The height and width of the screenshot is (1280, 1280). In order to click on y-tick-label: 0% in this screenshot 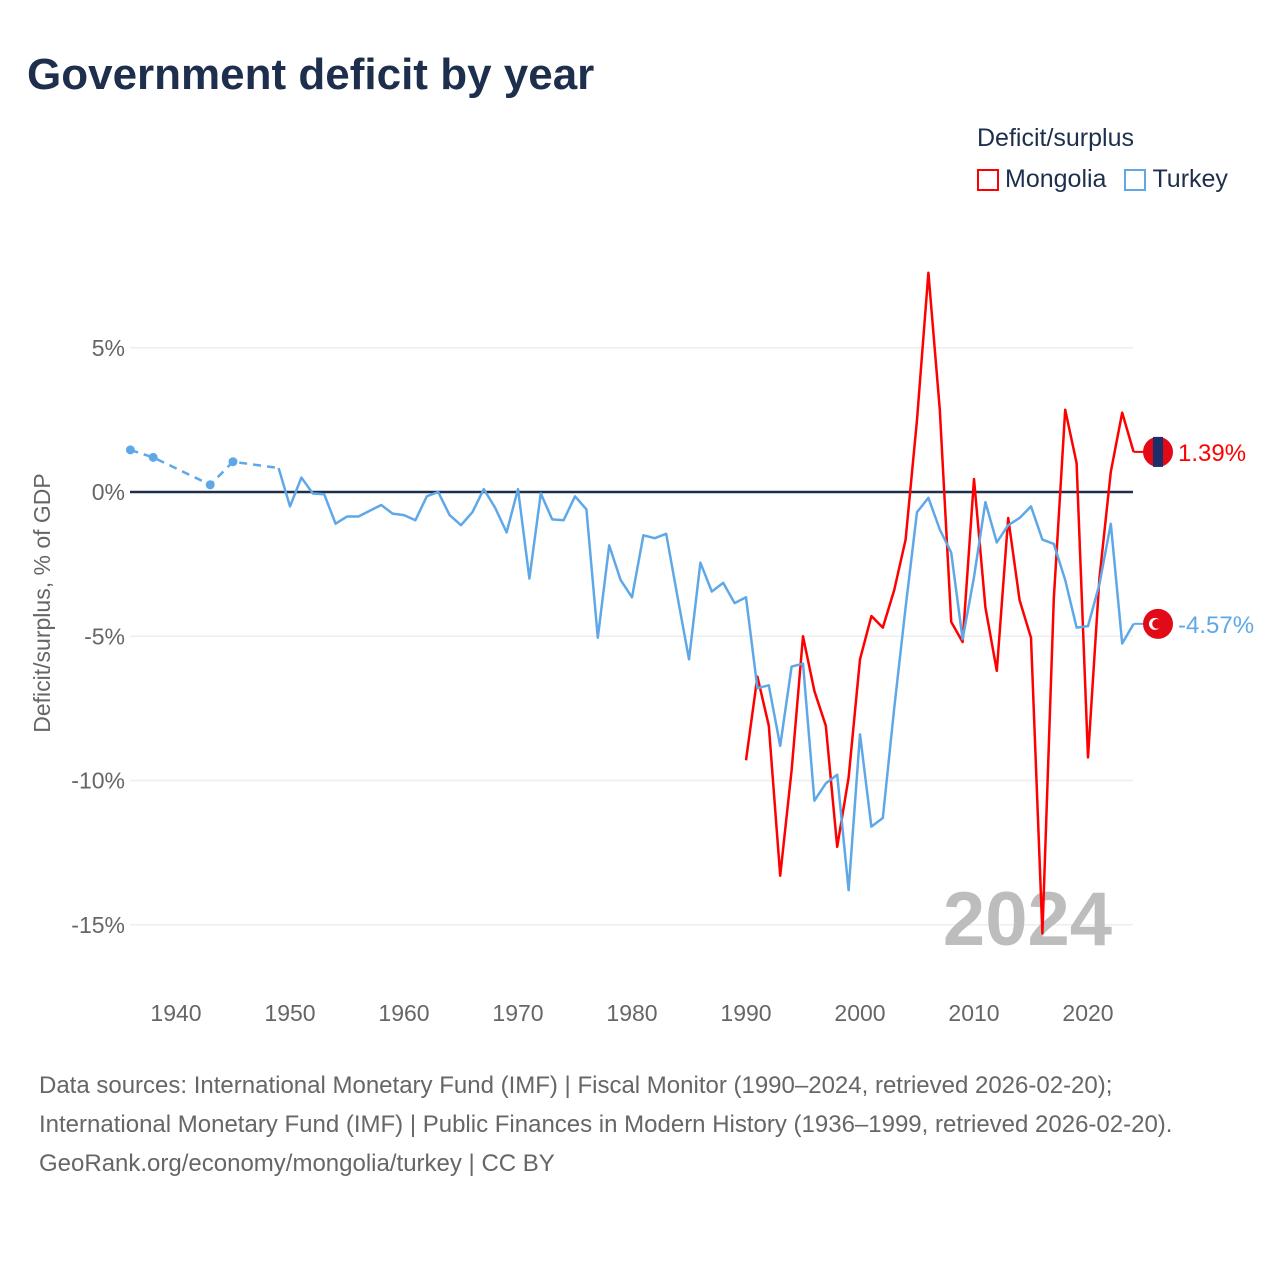, I will do `click(108, 492)`.